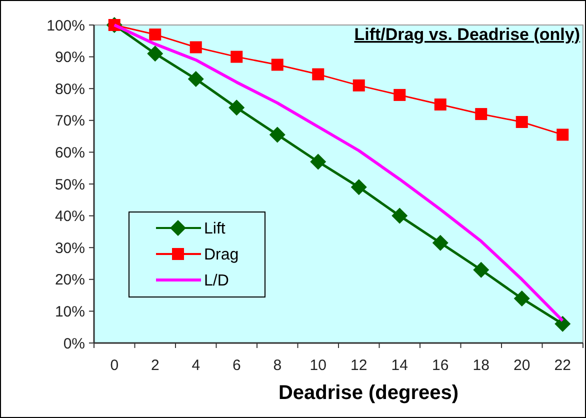 This screenshot has width=586, height=418. What do you see at coordinates (74, 343) in the screenshot?
I see `y-tick-label: 0%` at bounding box center [74, 343].